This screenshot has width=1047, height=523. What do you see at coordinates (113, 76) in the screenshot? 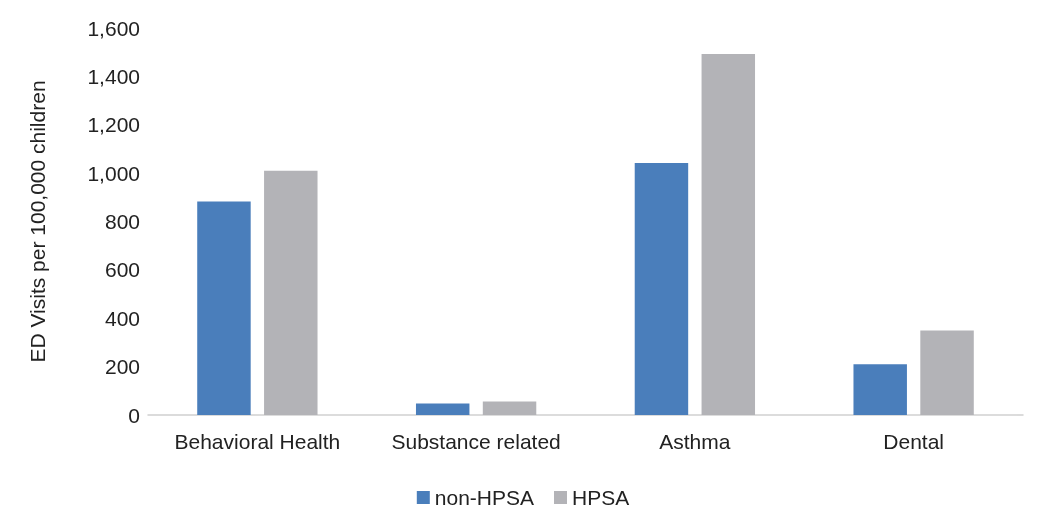
I see `y-tick-label: 1,400` at bounding box center [113, 76].